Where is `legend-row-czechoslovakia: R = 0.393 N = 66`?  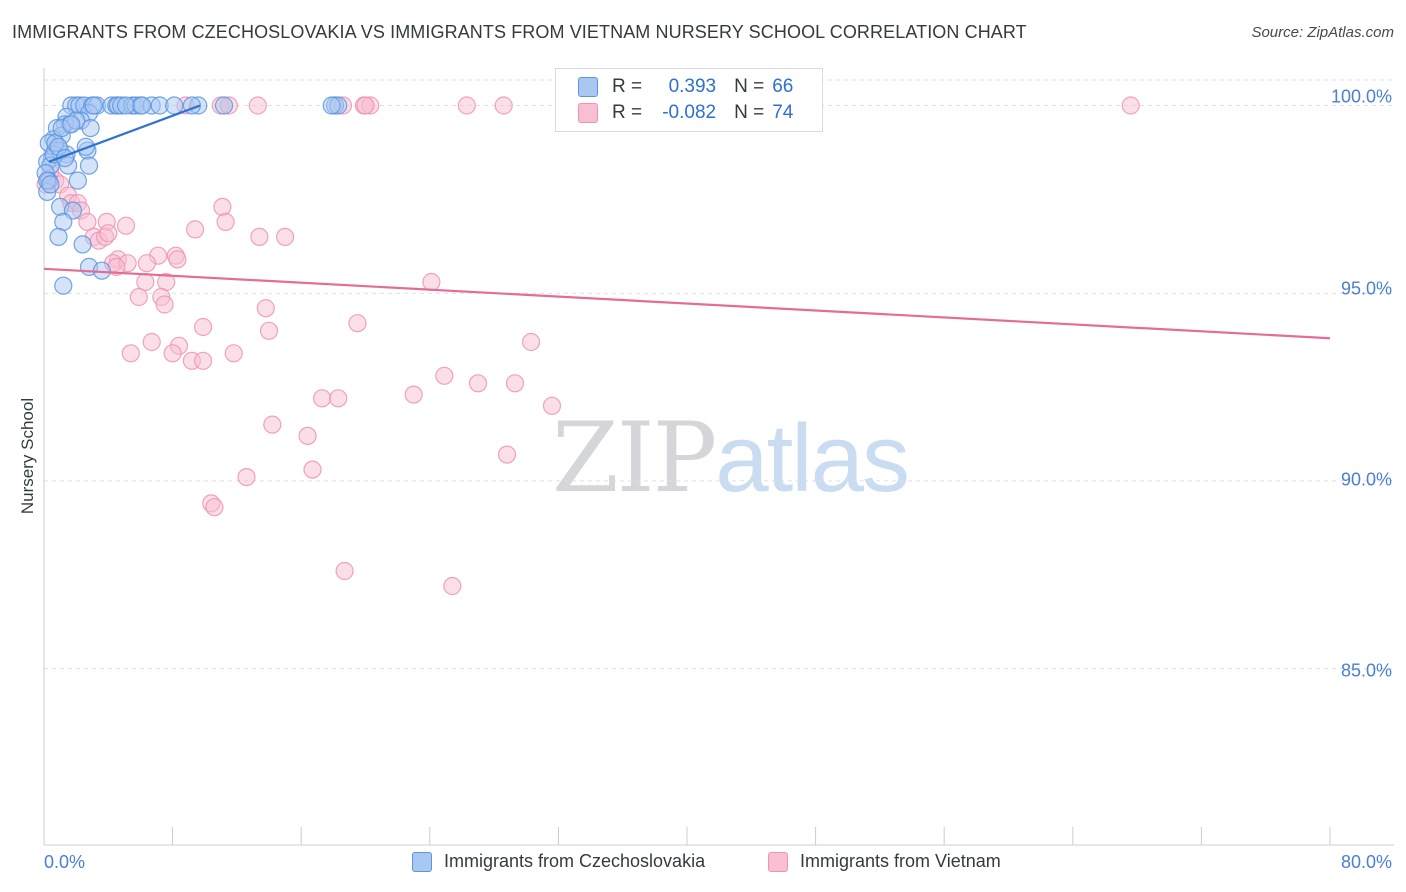 legend-row-czechoslovakia: R = 0.393 N = 66 is located at coordinates (685, 87).